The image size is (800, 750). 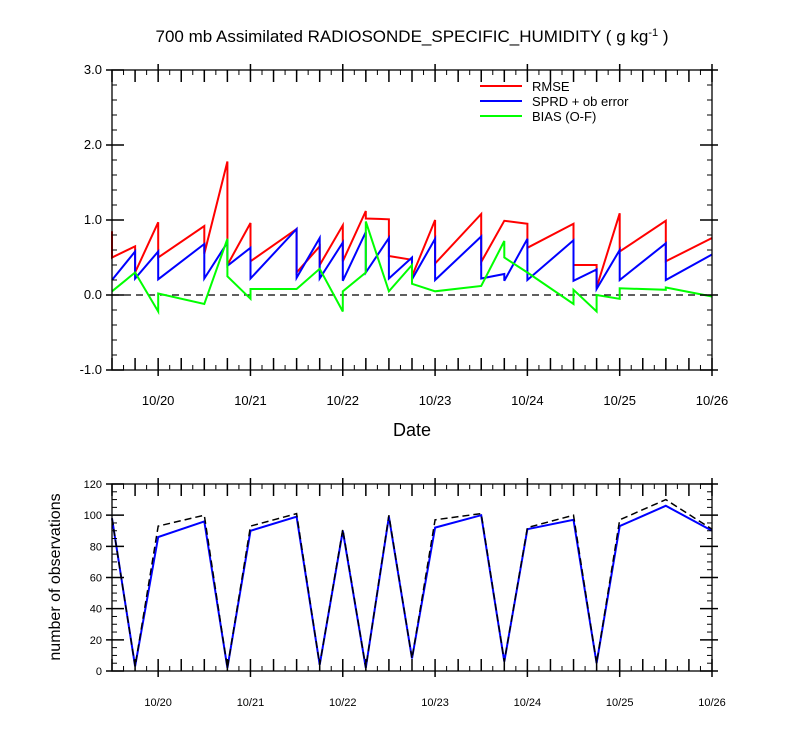 What do you see at coordinates (96, 641) in the screenshot?
I see `bottom-y-tick-label: 20` at bounding box center [96, 641].